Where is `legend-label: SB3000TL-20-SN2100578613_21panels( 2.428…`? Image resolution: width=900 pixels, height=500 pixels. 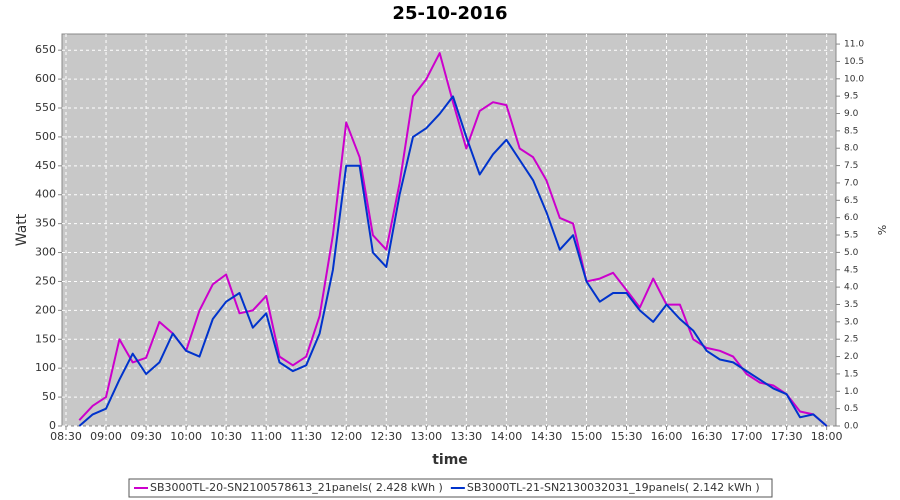 legend-label: SB3000TL-20-SN2100578613_21panels( 2.428… is located at coordinates (296, 487).